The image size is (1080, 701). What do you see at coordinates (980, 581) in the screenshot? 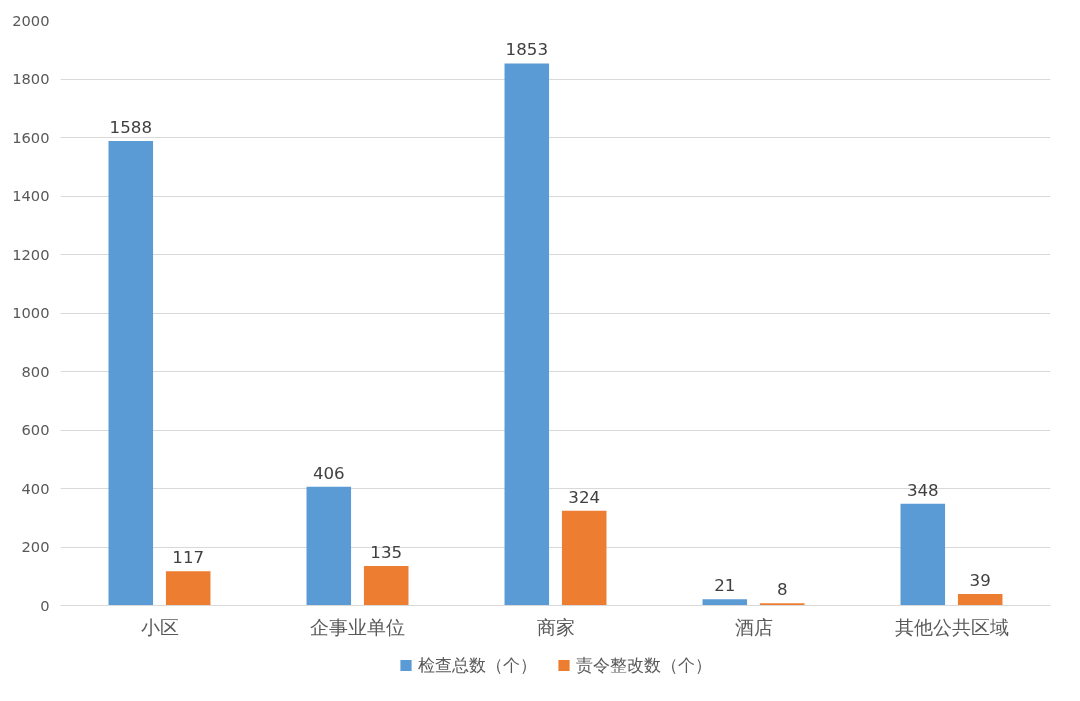
I see `data-label: 39` at bounding box center [980, 581].